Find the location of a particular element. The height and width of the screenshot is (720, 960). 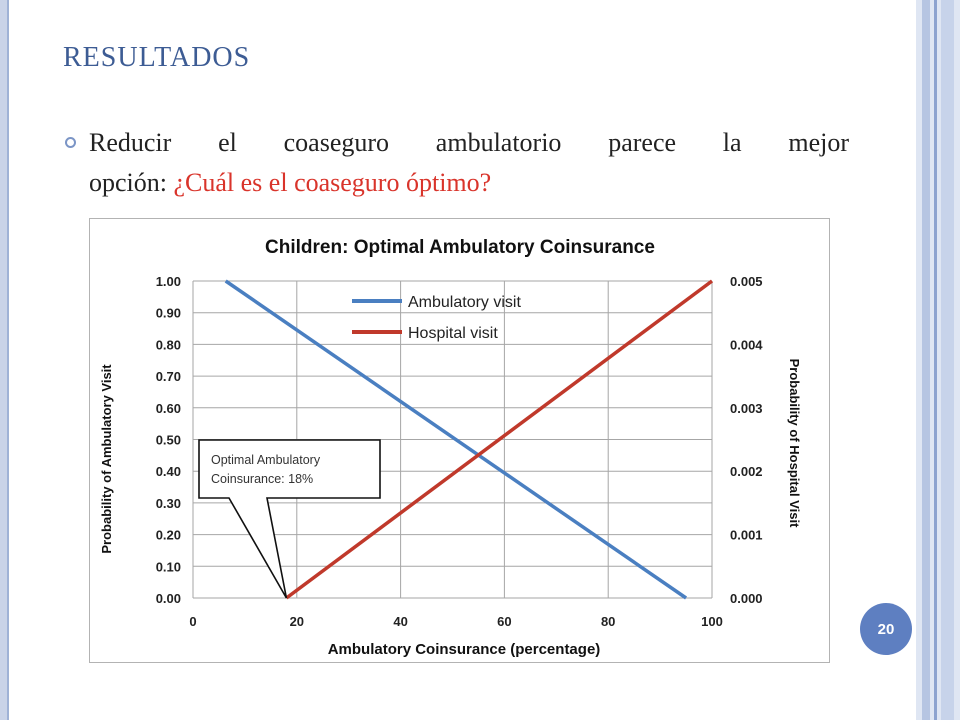

right-border-stripe is located at coordinates (926, 360).